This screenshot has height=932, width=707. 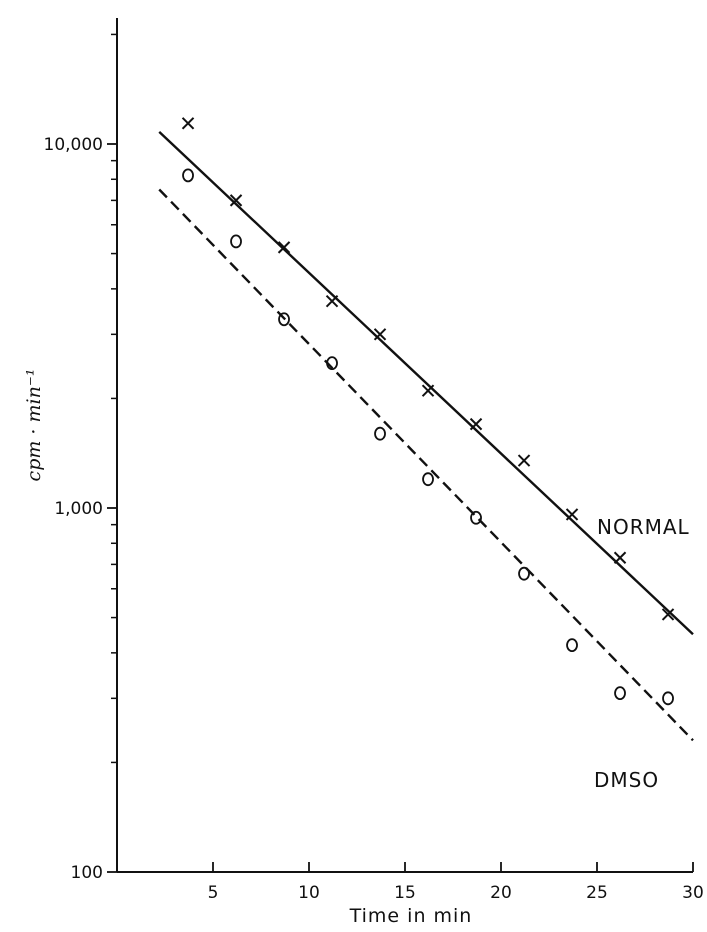 I want to click on x-tick-label: 5, so click(x=213, y=893).